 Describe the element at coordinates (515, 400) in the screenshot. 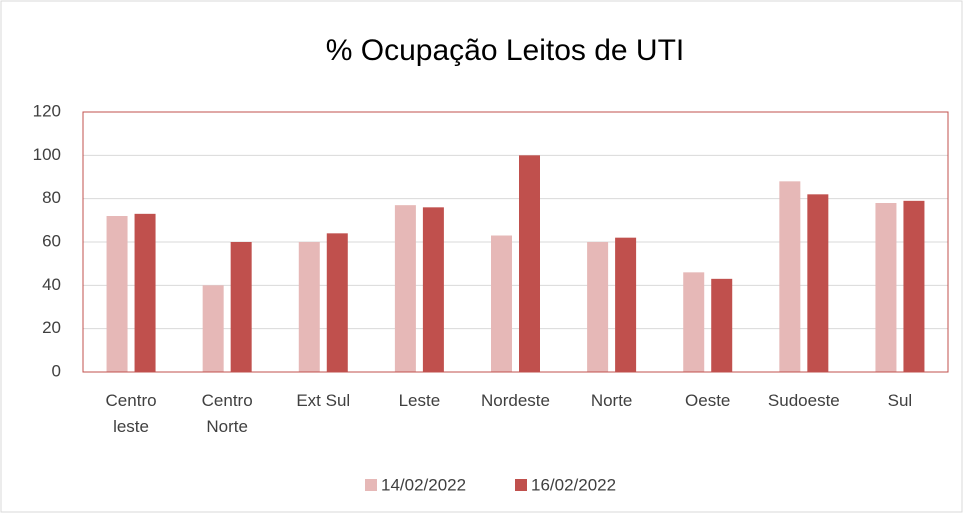

I see `x-tick-label: Nordeste` at that location.